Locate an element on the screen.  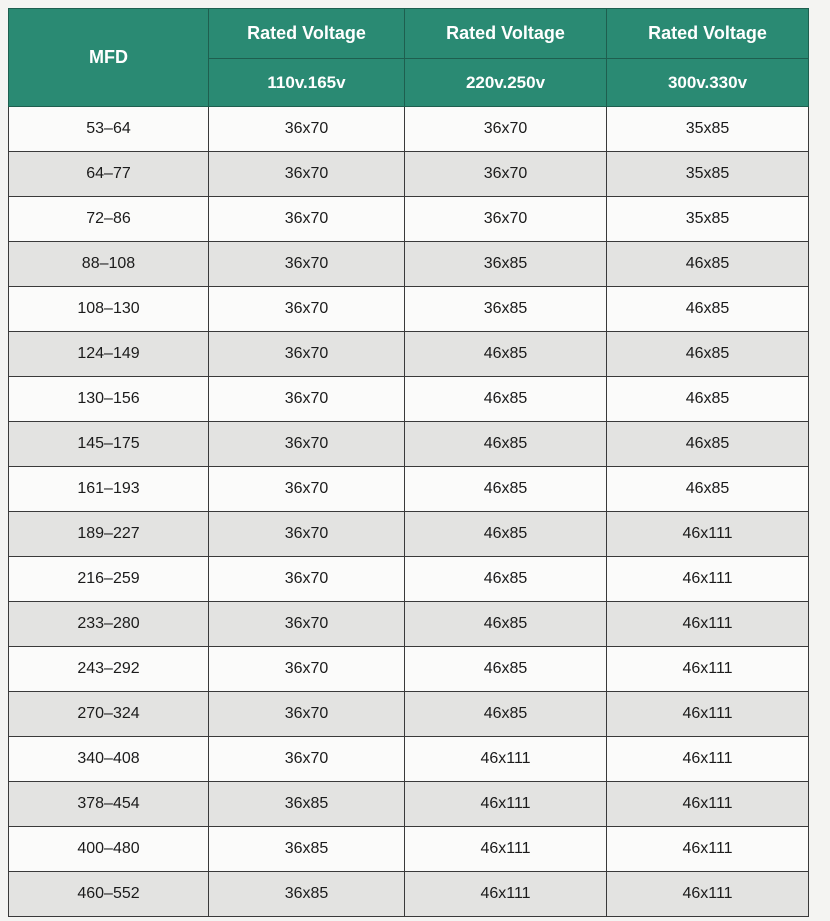
header-voltage-300-330: 300v.330v is located at coordinates (707, 82).